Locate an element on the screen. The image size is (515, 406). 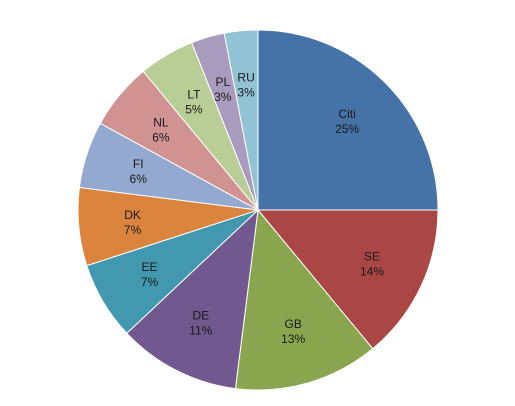
pie-slice-gb is located at coordinates (304, 299).